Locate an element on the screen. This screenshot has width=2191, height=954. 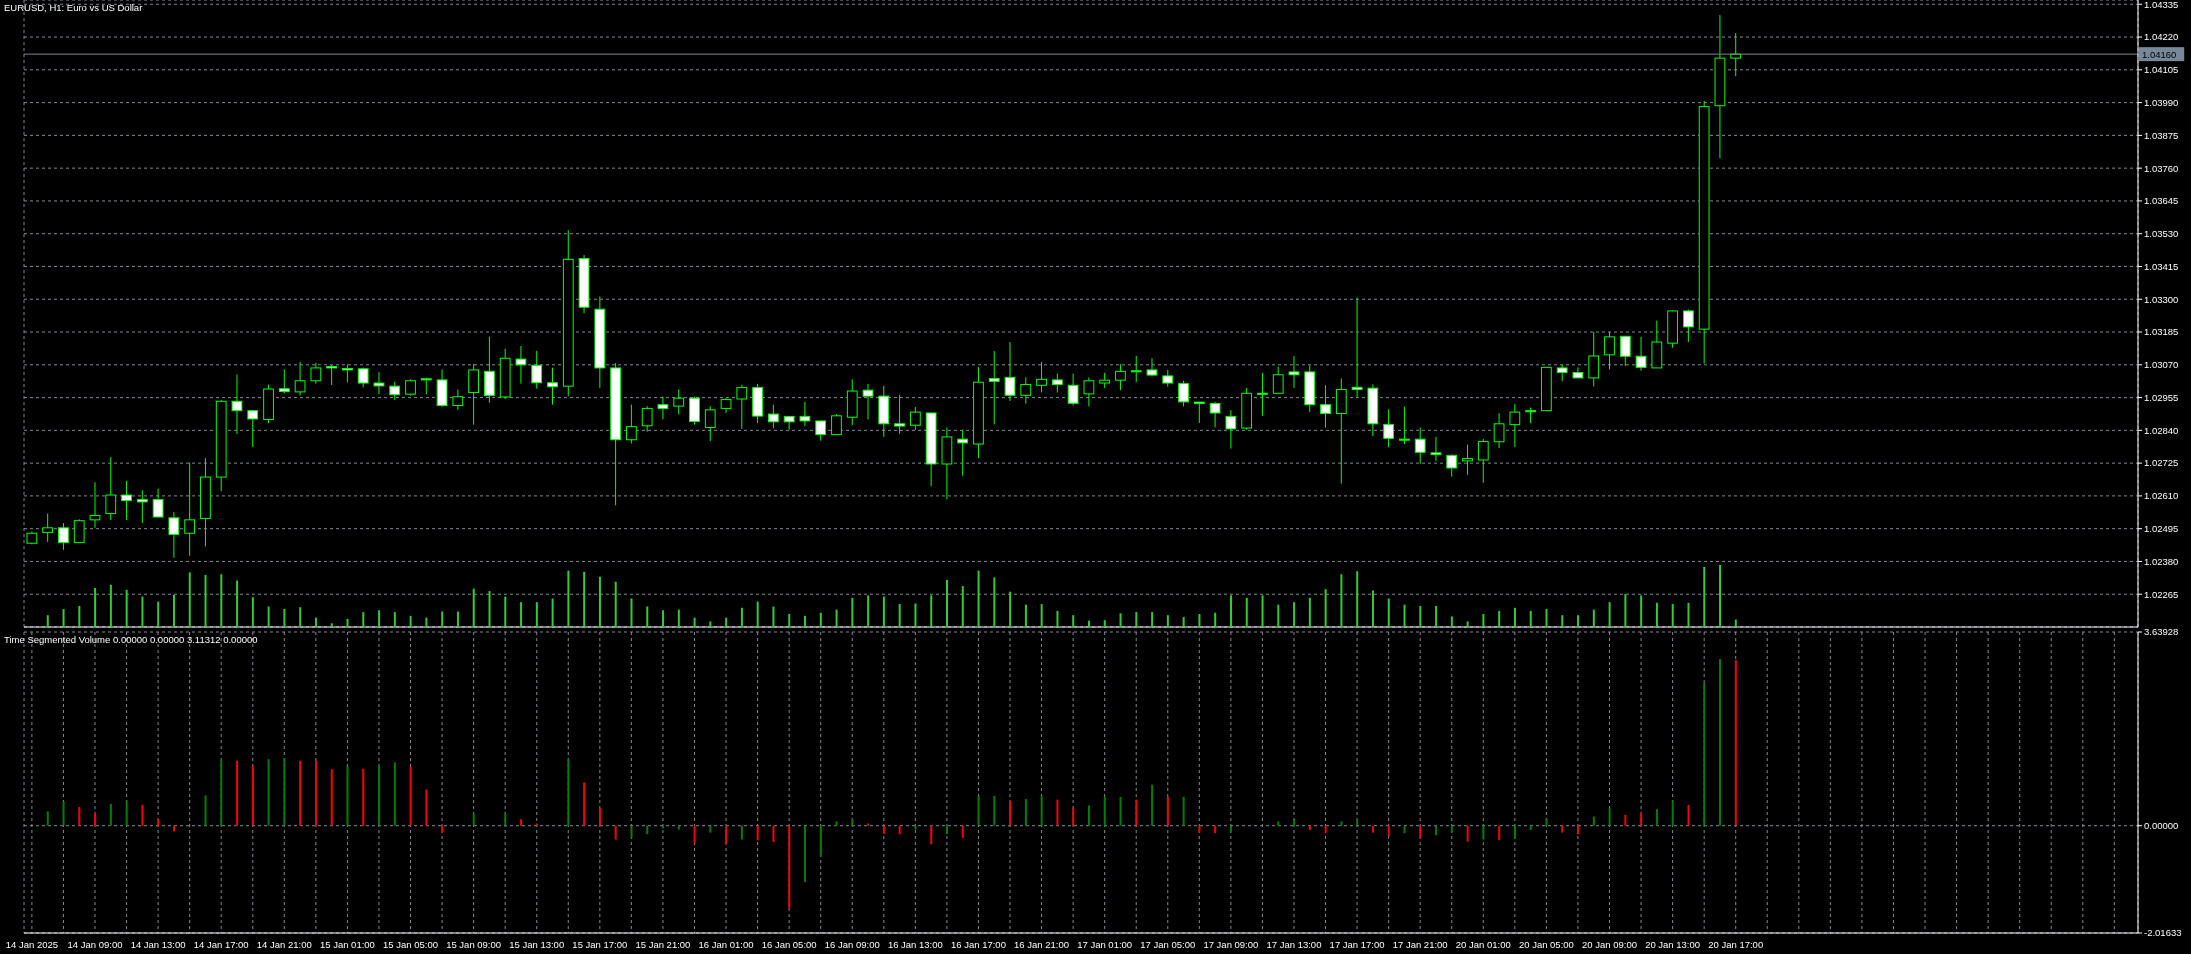
x-tick-label: 15 Jan 09:00 is located at coordinates (474, 944).